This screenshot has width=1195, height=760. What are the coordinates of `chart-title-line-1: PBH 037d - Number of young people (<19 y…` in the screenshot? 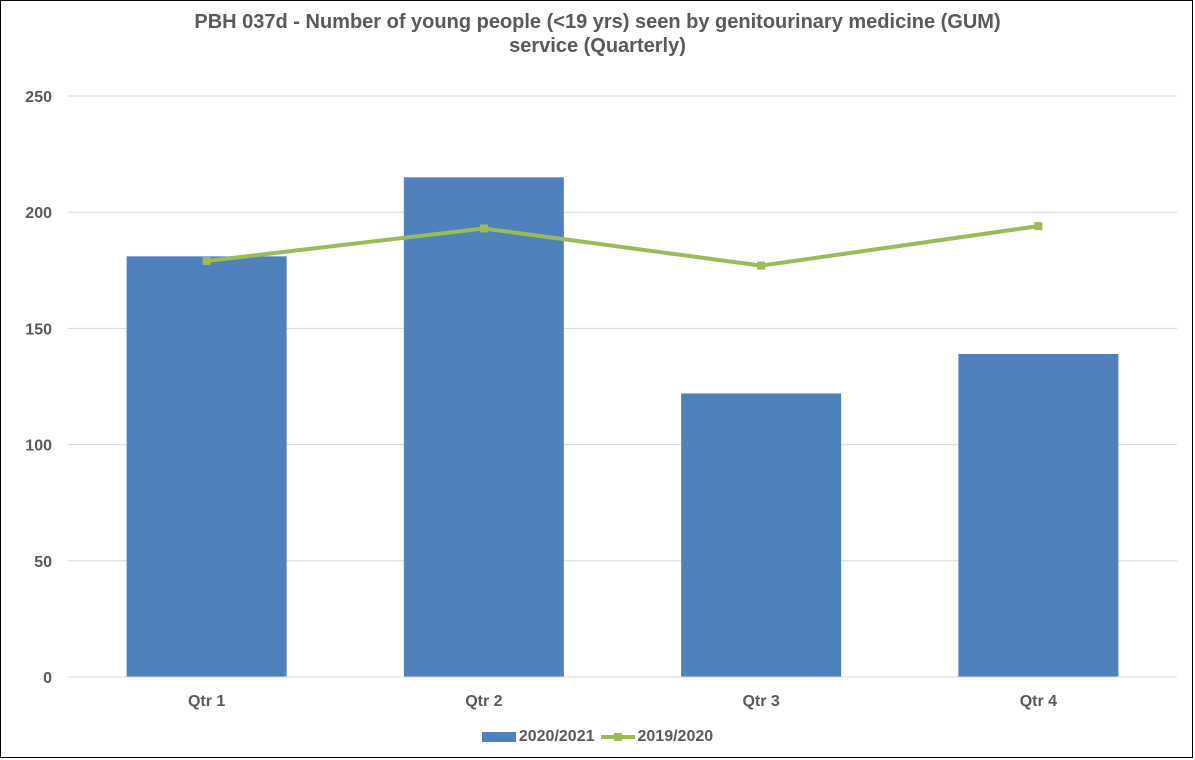 It's located at (597, 22).